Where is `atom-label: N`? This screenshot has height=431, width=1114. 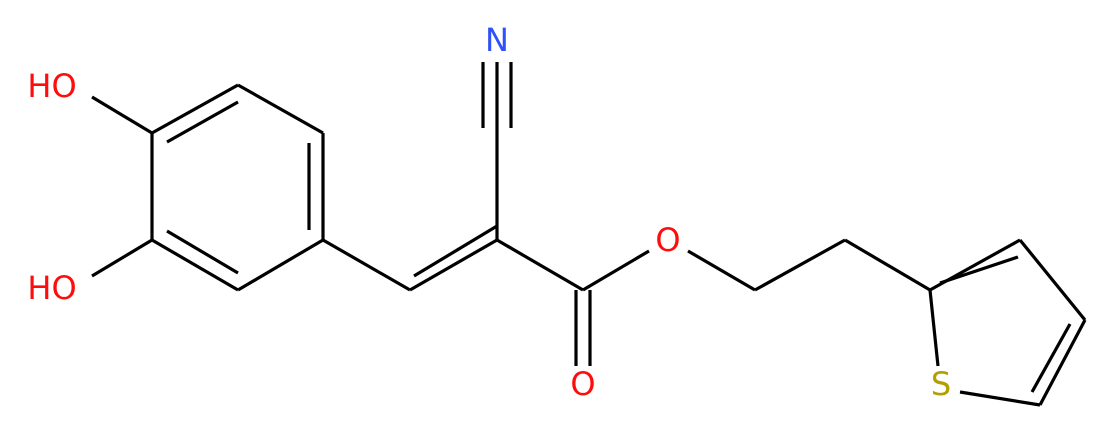
atom-label: N is located at coordinates (497, 40).